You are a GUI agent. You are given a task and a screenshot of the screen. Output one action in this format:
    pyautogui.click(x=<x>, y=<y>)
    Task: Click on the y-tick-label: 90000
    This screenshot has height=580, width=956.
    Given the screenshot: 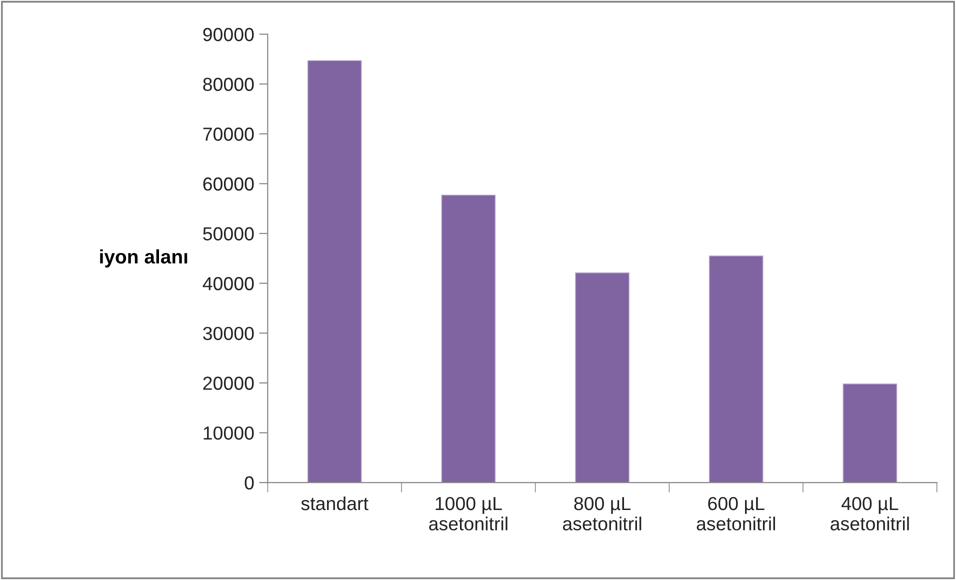 What is the action you would take?
    pyautogui.click(x=228, y=35)
    